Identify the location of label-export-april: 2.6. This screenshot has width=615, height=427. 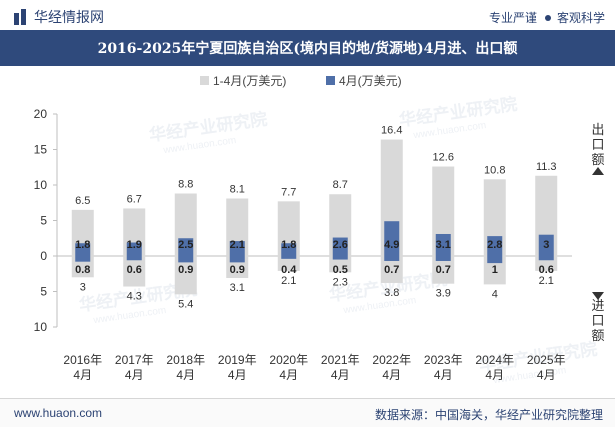
(340, 245).